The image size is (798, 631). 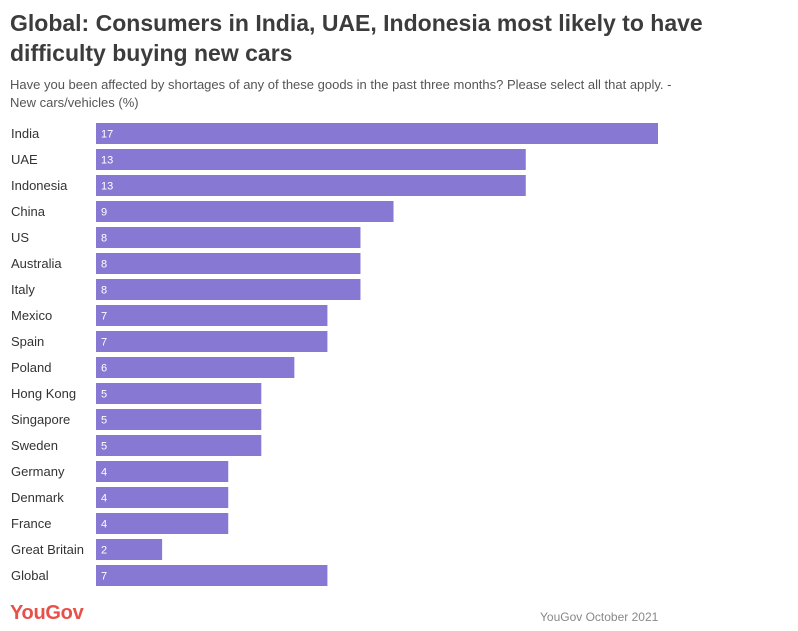 What do you see at coordinates (20, 237) in the screenshot?
I see `category-label-us: US` at bounding box center [20, 237].